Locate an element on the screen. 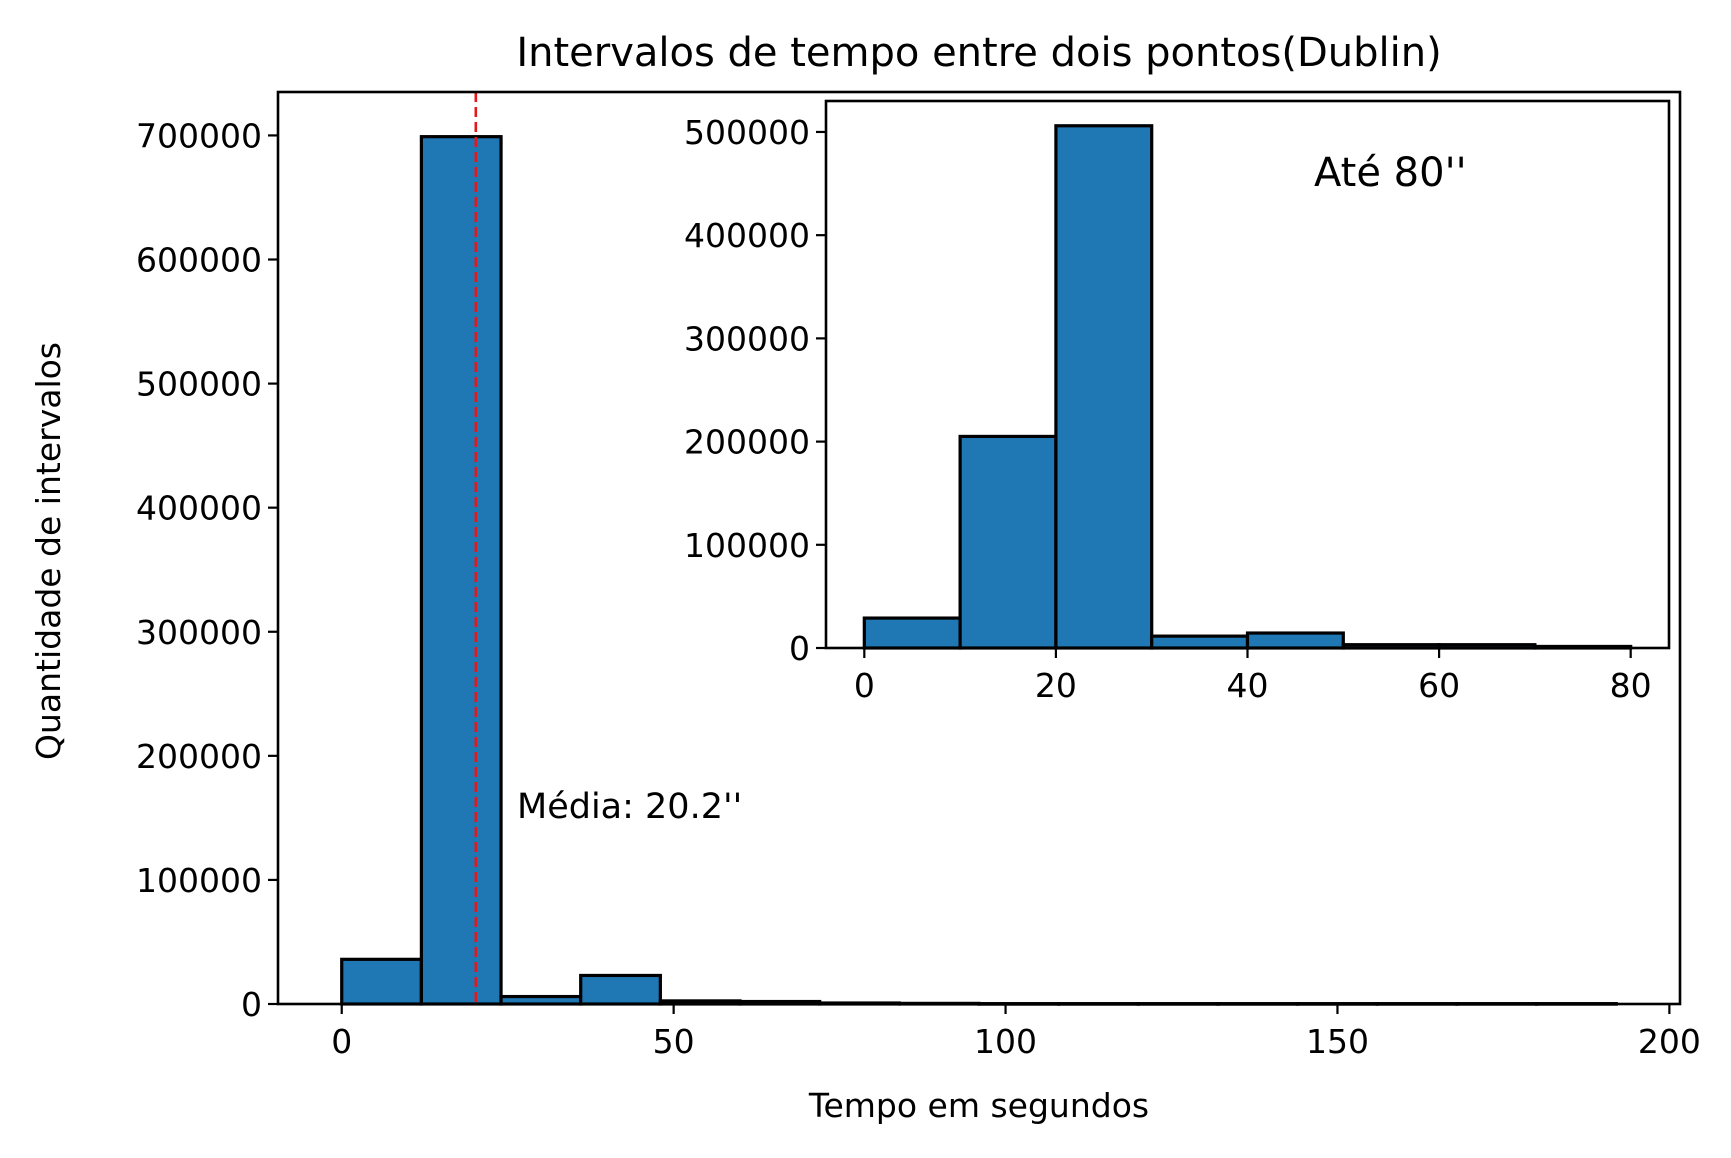 The height and width of the screenshot is (1158, 1731). inset-y-tick-label-2: 200000 is located at coordinates (747, 442).